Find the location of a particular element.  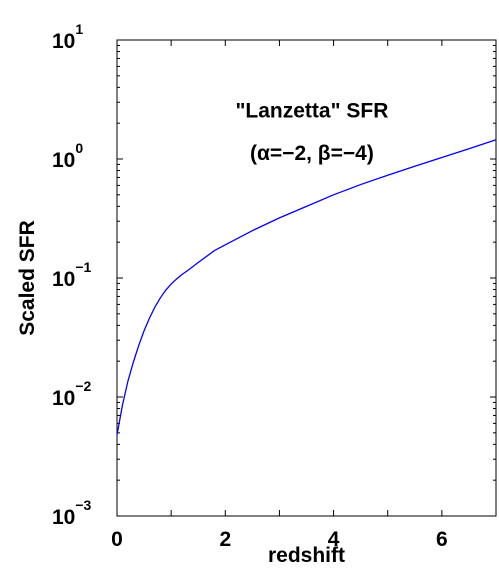

annotation-line-1: "Lanzetta" SFR is located at coordinates (311, 111).